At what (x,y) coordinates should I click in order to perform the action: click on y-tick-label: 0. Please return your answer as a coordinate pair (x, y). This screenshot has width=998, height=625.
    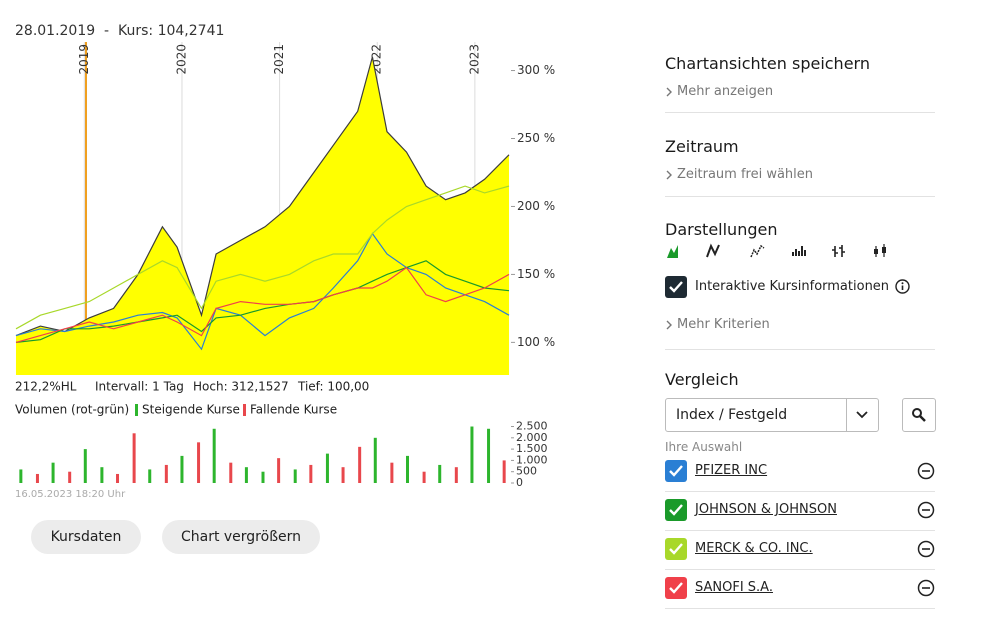
    Looking at the image, I should click on (519, 482).